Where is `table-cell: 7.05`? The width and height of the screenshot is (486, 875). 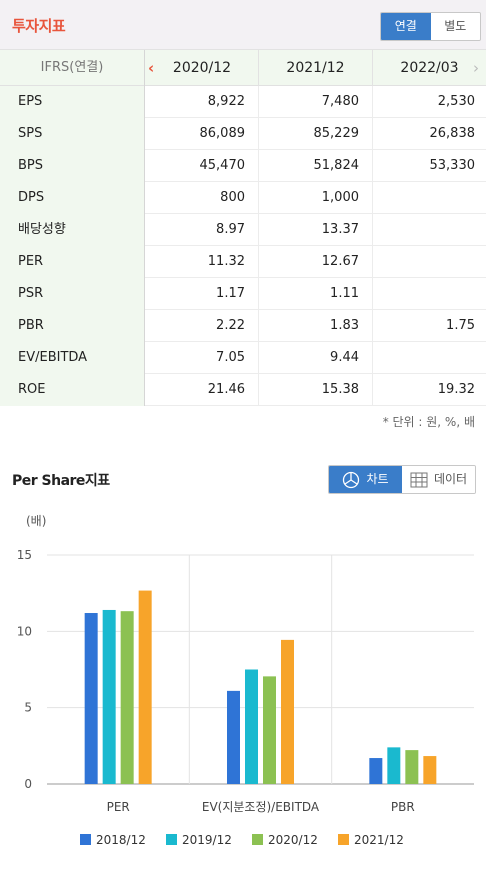 table-cell: 7.05 is located at coordinates (202, 358).